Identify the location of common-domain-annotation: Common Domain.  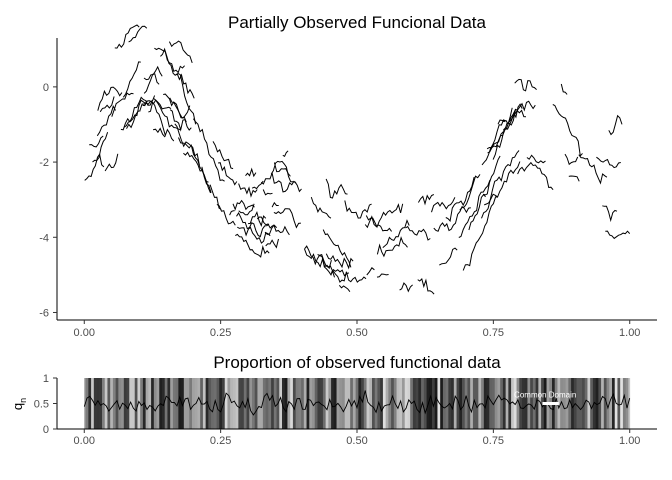
(545, 398).